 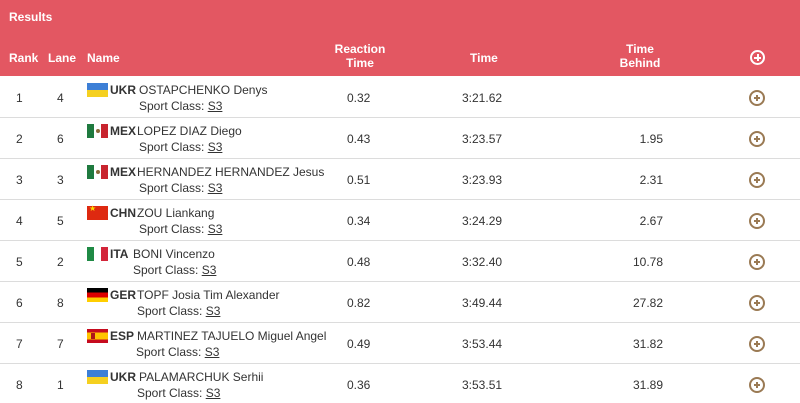 I want to click on time-behind-cell: 2.67, so click(x=651, y=221).